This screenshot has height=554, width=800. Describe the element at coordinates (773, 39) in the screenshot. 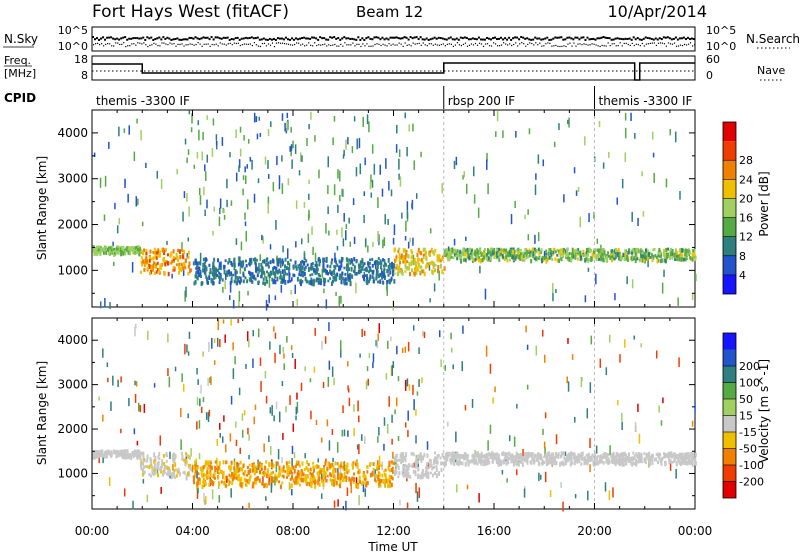

I see `nsearch-label: N.Search` at that location.